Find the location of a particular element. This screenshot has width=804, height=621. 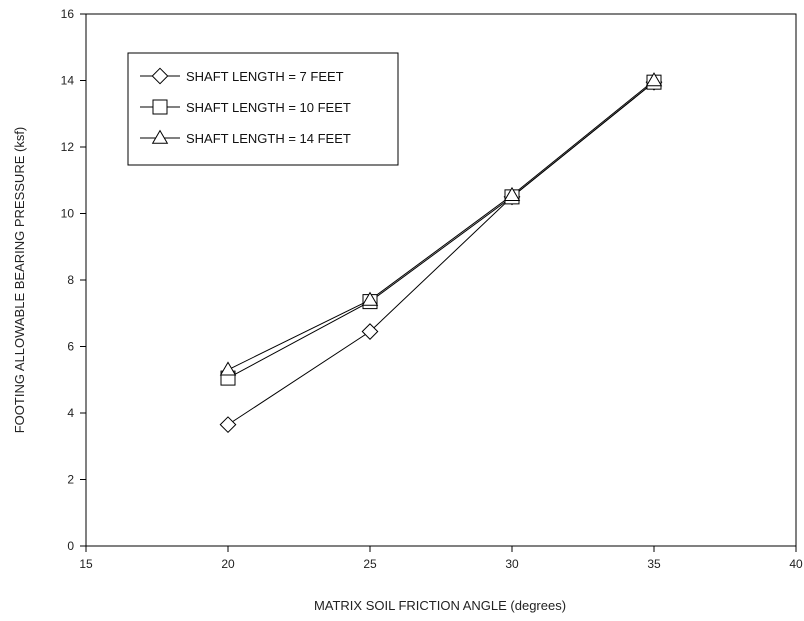

y-tick-label: 16 is located at coordinates (68, 14).